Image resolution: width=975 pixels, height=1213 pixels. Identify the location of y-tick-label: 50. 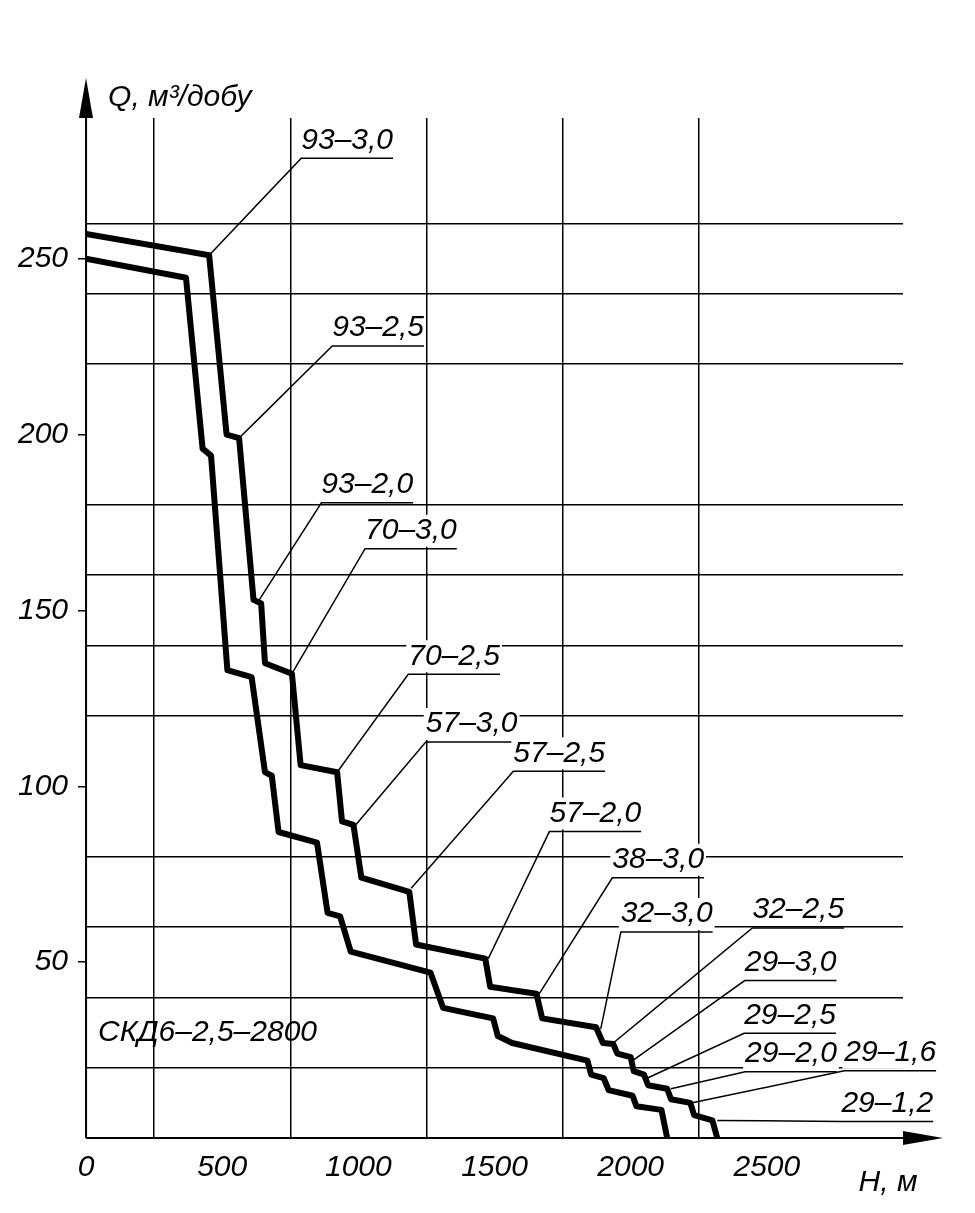
(51, 960).